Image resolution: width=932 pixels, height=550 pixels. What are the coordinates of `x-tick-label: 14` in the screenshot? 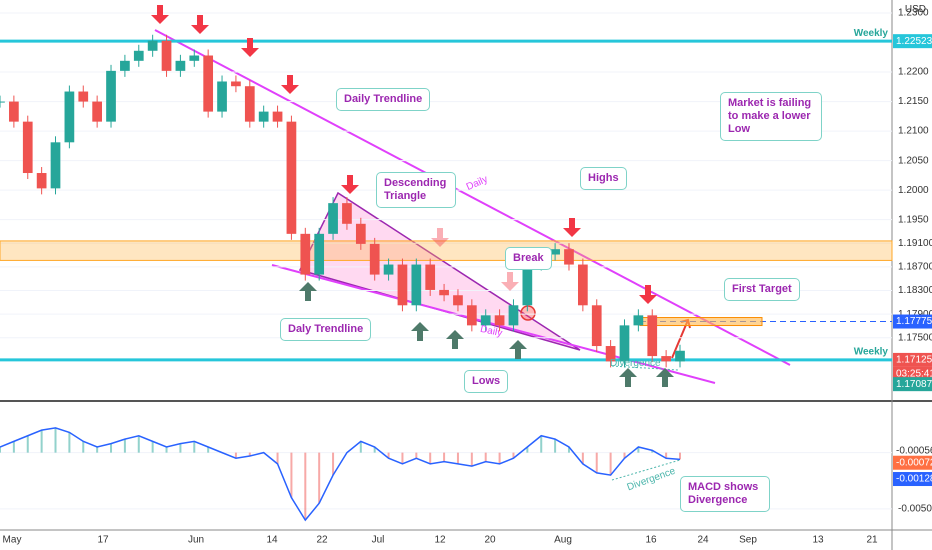 It's located at (272, 540).